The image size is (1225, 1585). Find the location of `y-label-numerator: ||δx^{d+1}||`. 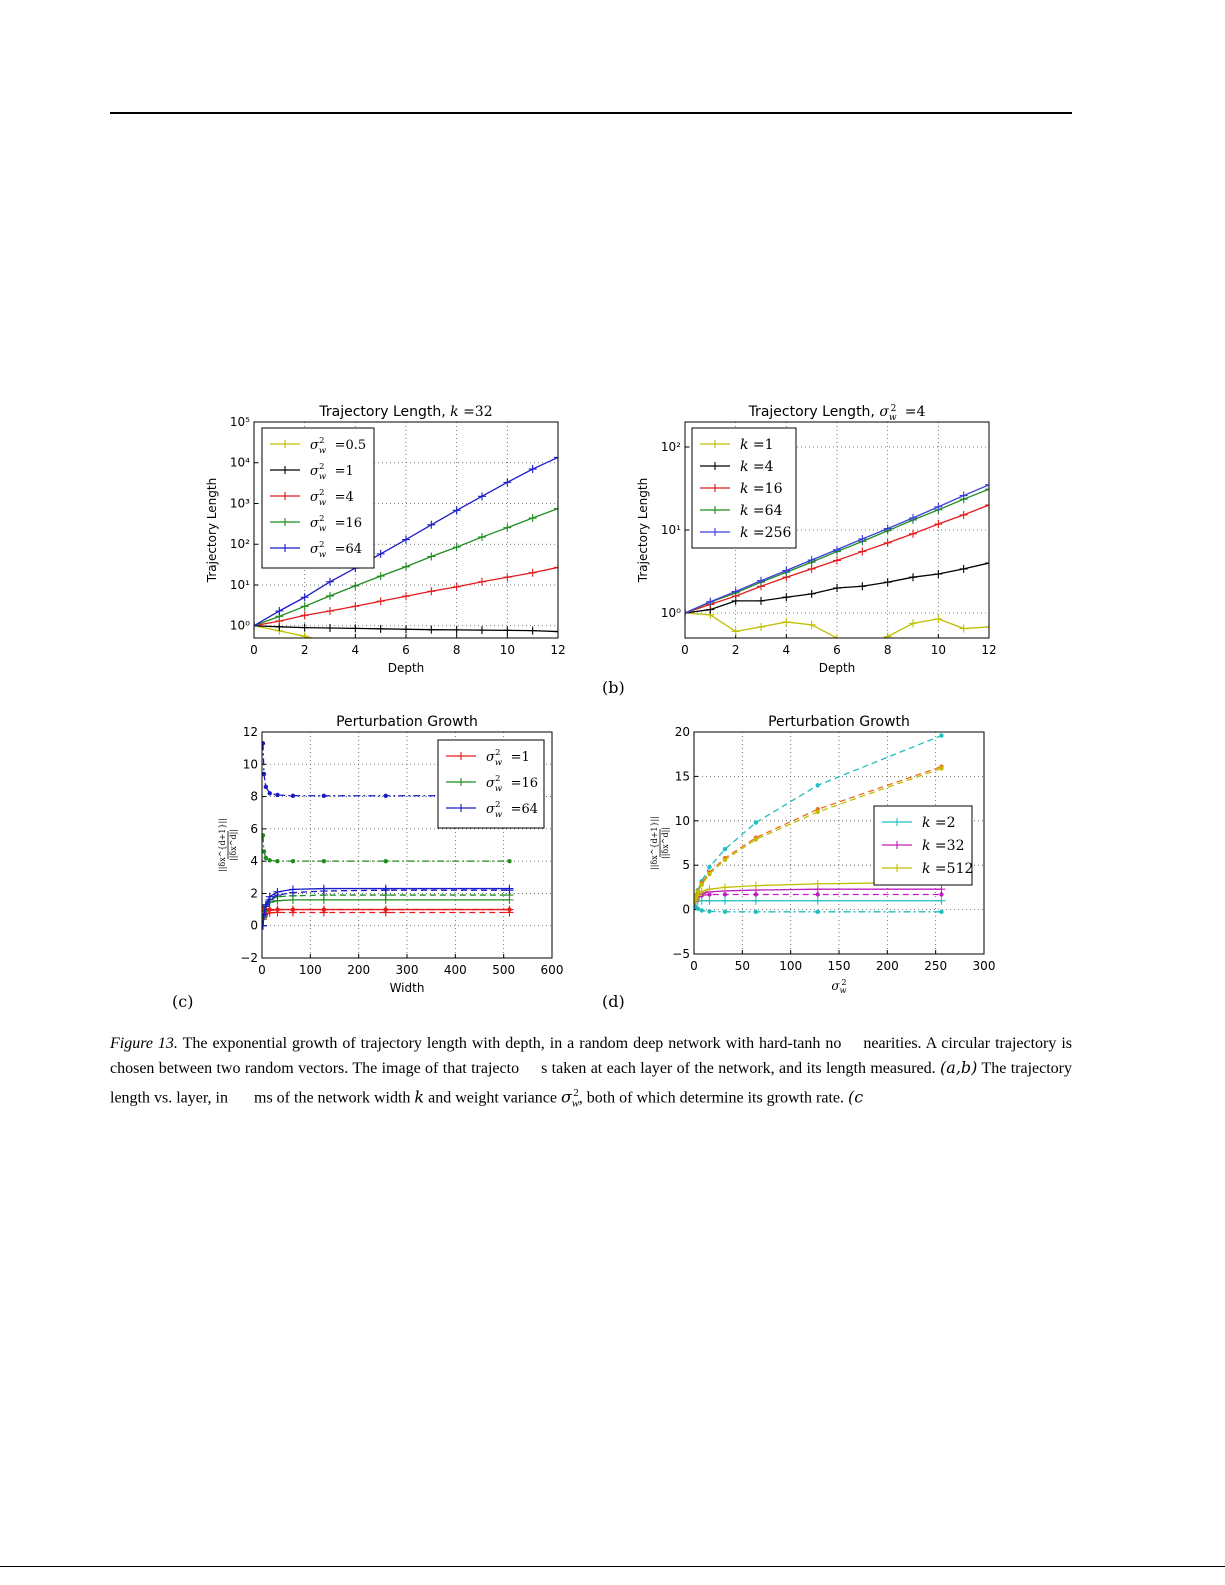

y-label-numerator: ||δx^{d+1}|| is located at coordinates (654, 843).